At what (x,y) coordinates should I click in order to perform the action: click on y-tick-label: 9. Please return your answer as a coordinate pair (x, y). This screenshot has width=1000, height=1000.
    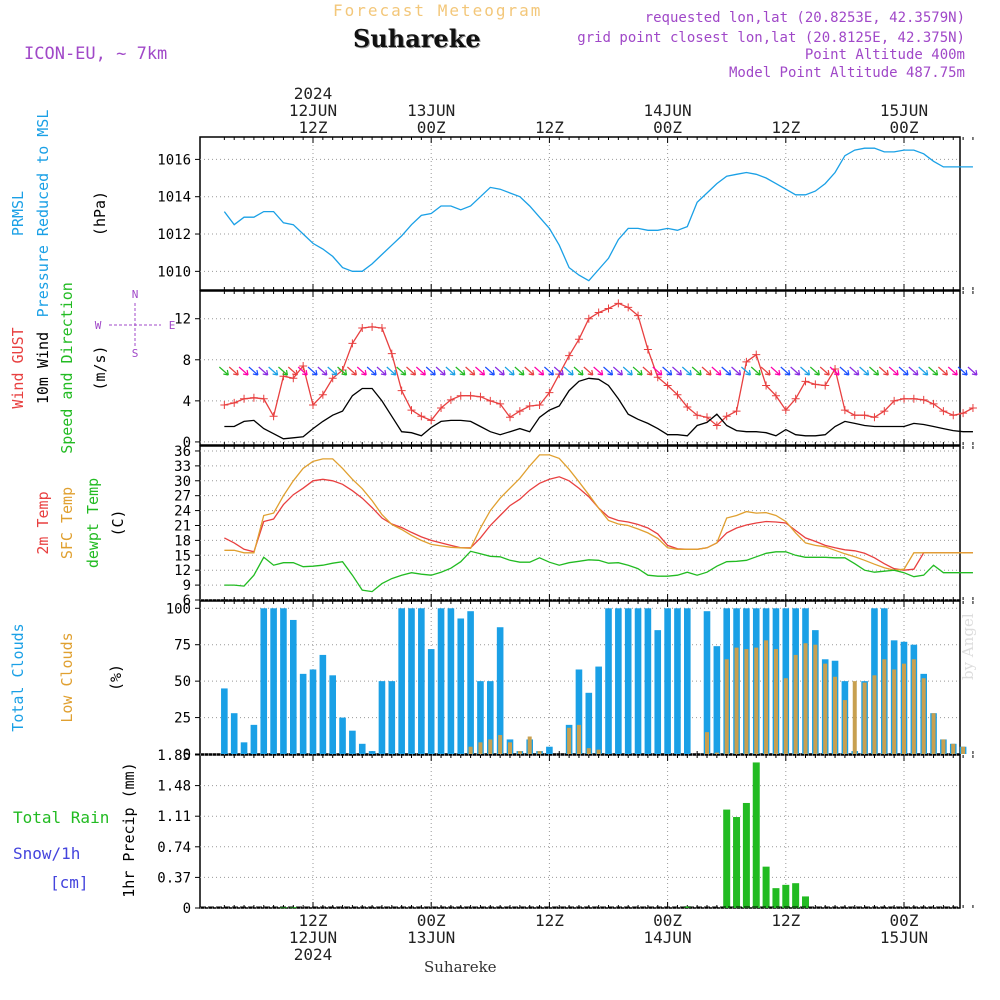
    Looking at the image, I should click on (187, 586).